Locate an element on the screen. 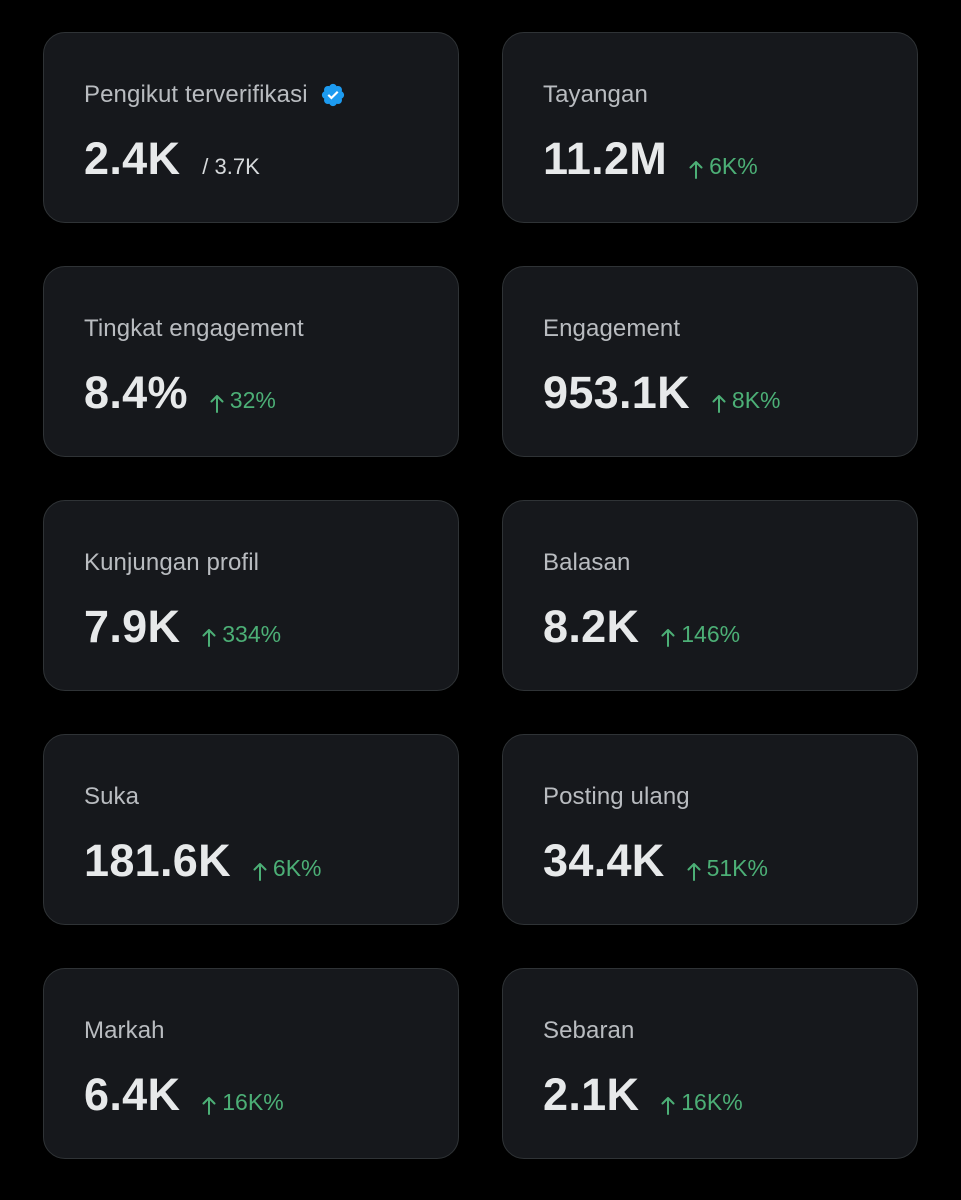 The width and height of the screenshot is (961, 1200). metric-change: 146% is located at coordinates (700, 634).